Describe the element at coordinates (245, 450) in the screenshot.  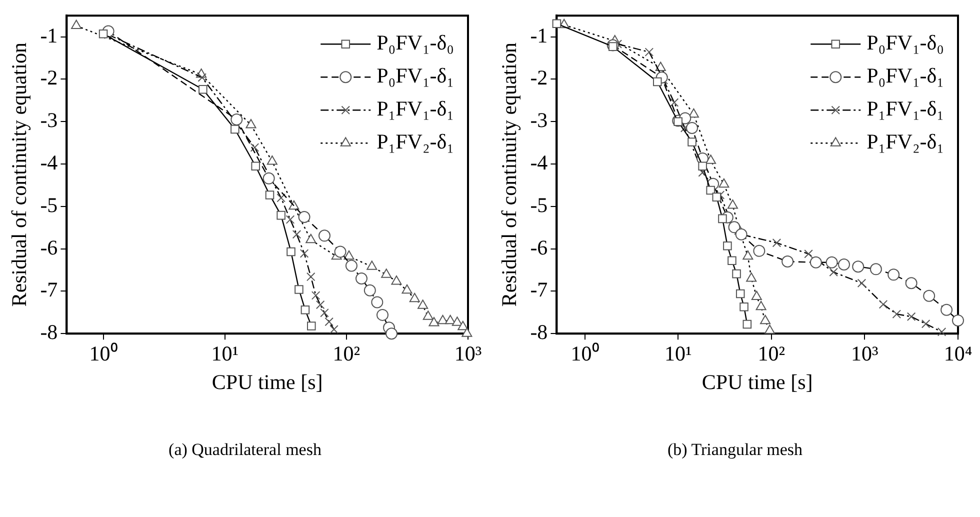
I see `text: (a) Quadrilateral mesh` at that location.